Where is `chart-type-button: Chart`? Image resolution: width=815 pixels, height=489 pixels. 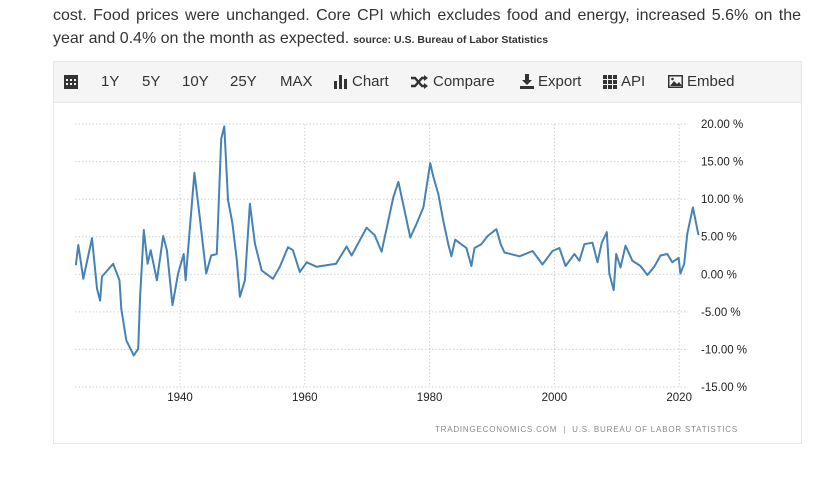 chart-type-button: Chart is located at coordinates (361, 81).